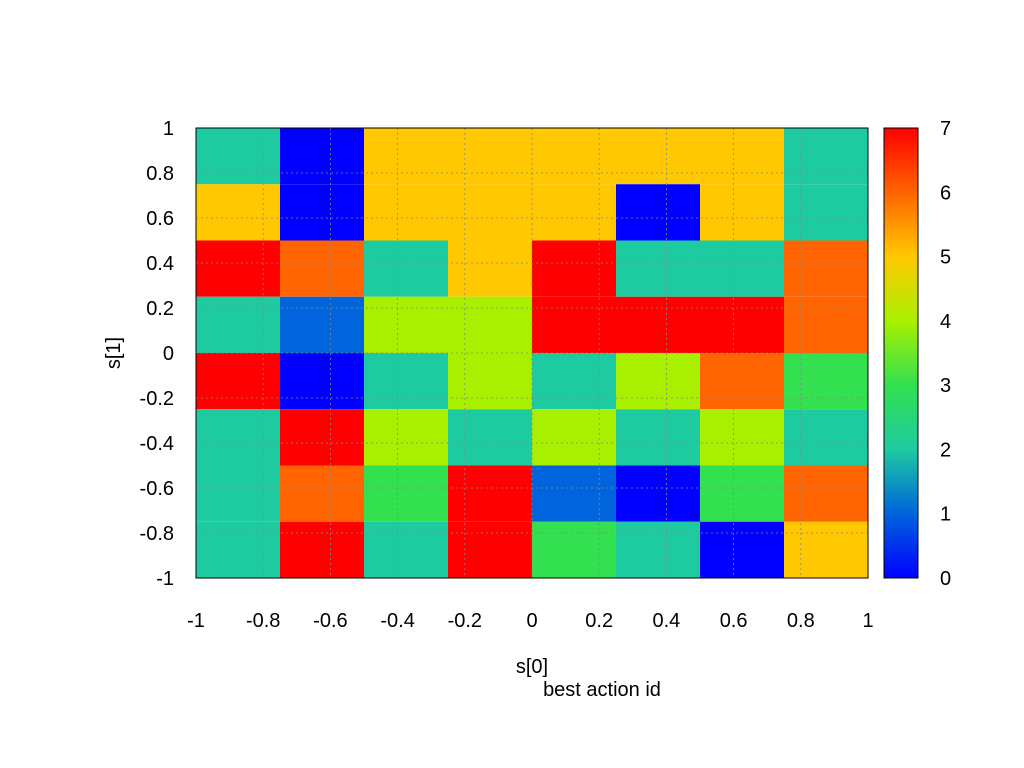 This screenshot has width=1024, height=768. What do you see at coordinates (945, 579) in the screenshot?
I see `colorbar-tick-label: 0` at bounding box center [945, 579].